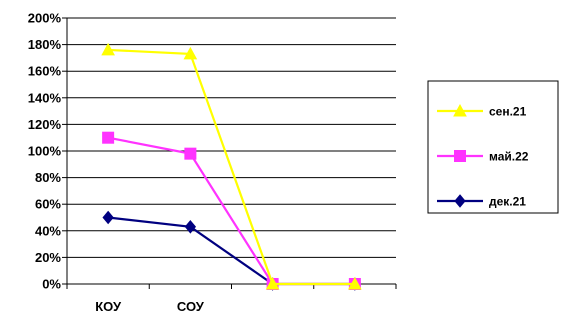 The height and width of the screenshot is (325, 568). Describe the element at coordinates (45, 97) in the screenshot. I see `y-tick-label: 140%` at that location.